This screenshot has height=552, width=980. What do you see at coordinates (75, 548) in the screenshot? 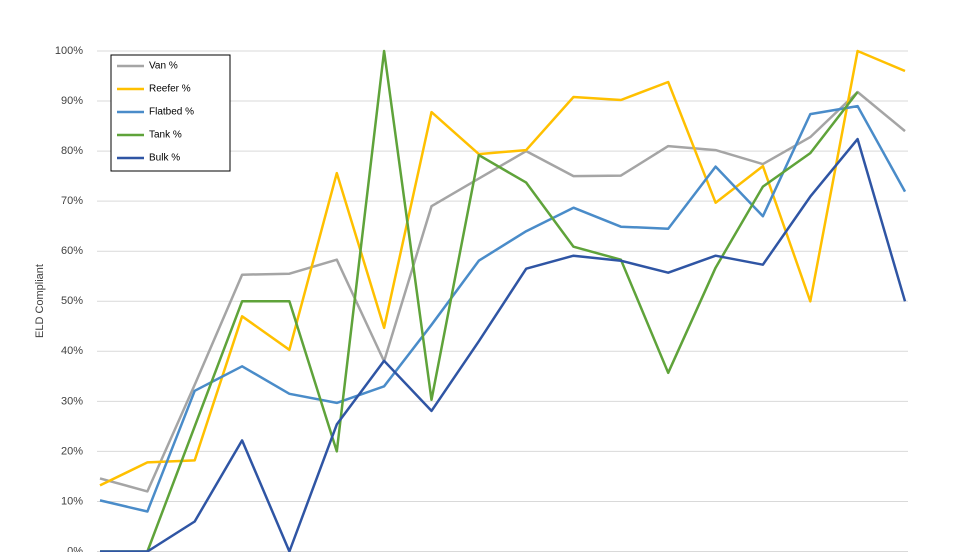
I see `y-tick-label: 0%` at bounding box center [75, 548].